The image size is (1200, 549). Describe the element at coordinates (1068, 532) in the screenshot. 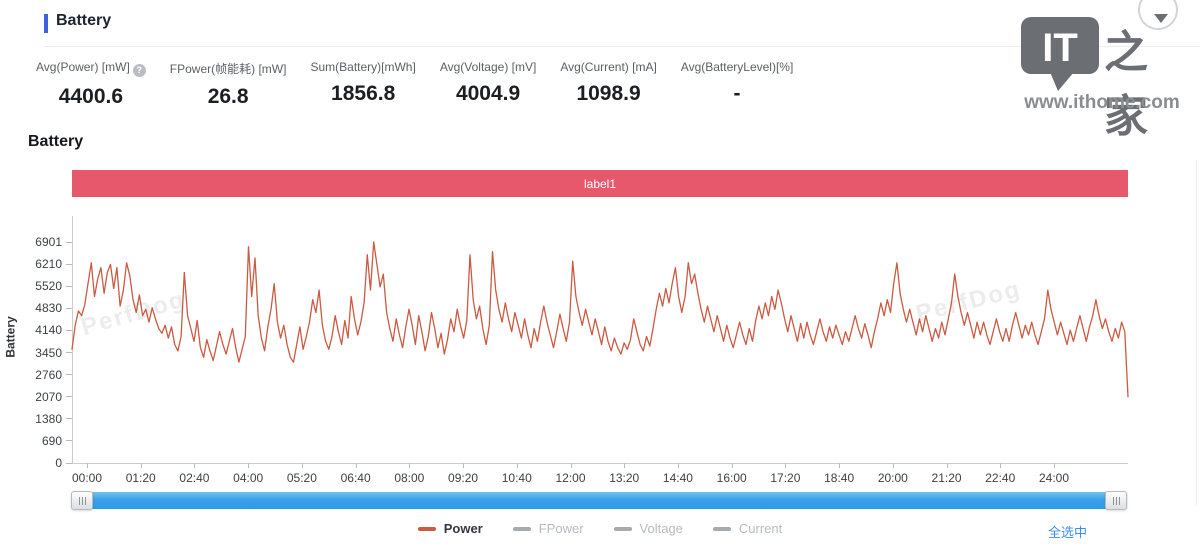

I see `select-all-link: 全选中` at that location.